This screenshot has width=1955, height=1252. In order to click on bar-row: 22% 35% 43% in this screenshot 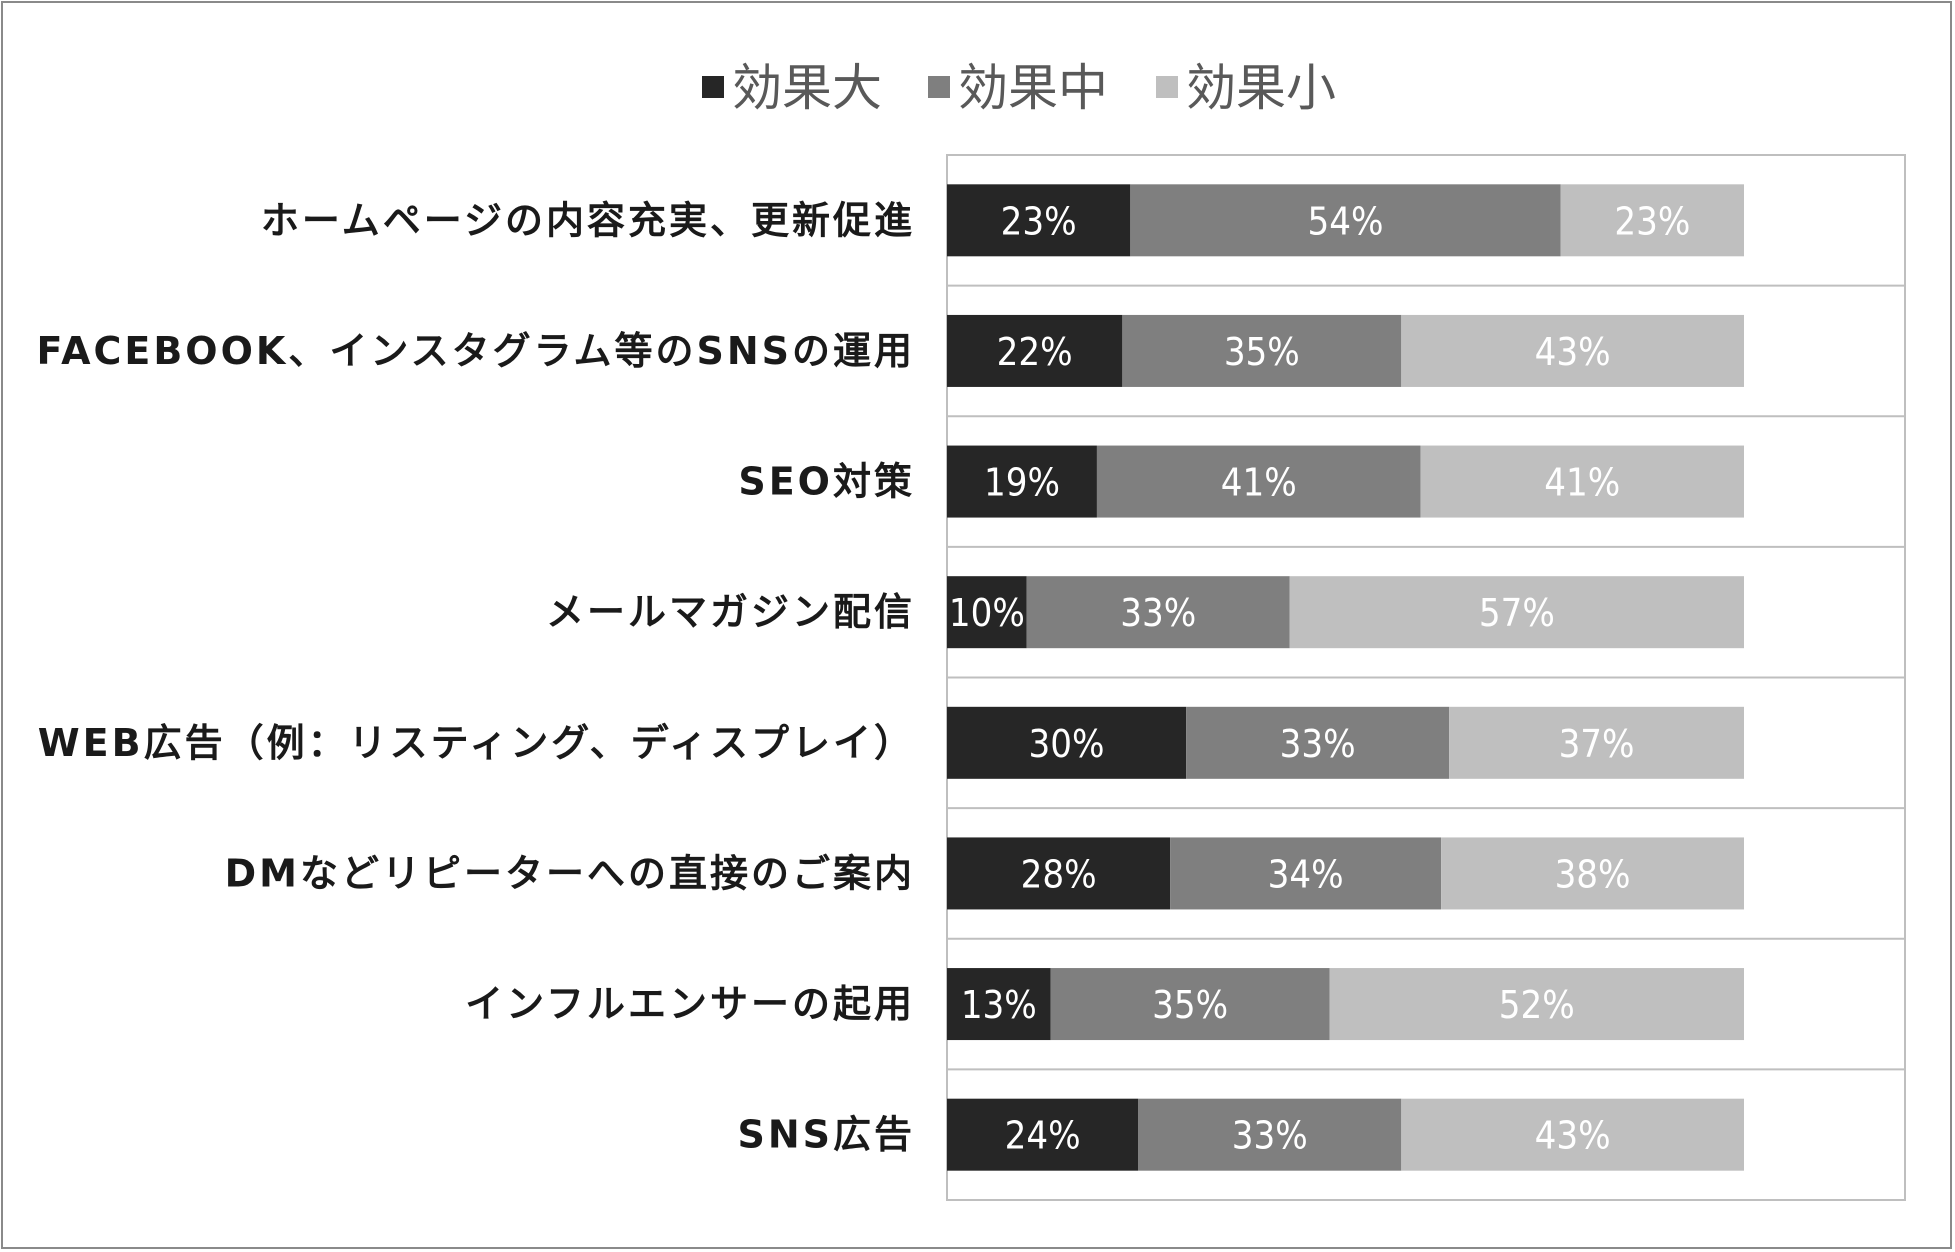, I will do `click(1345, 350)`.